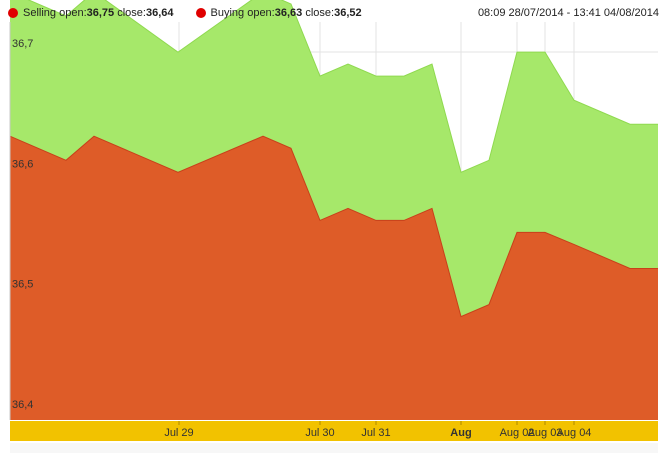 This screenshot has width=667, height=454. I want to click on x-tick-label-3: Aug, so click(460, 433).